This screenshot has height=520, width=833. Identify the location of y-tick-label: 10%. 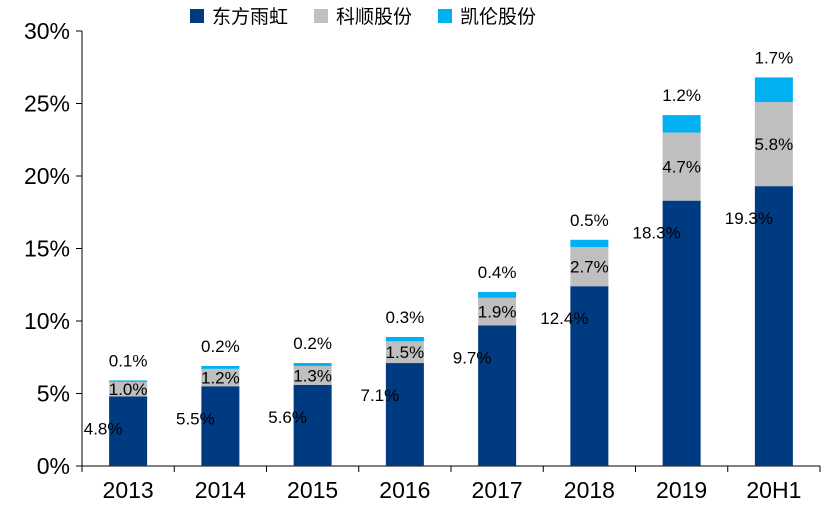
(47, 321).